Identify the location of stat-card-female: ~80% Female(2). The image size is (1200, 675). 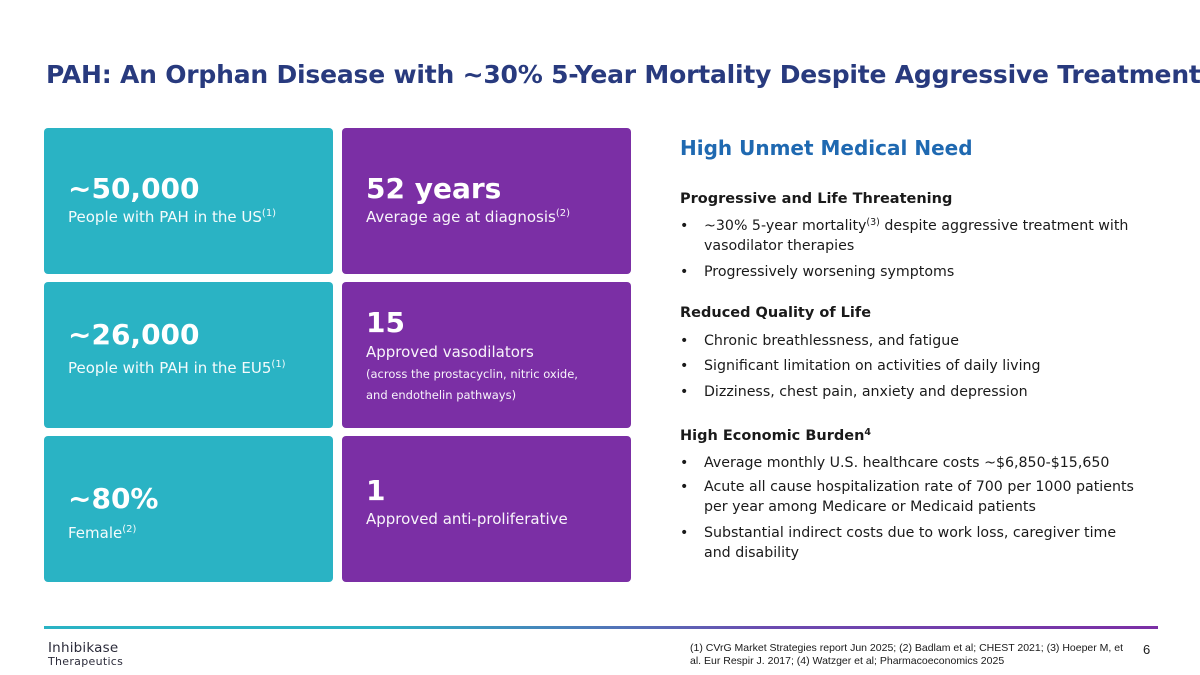
(188, 509).